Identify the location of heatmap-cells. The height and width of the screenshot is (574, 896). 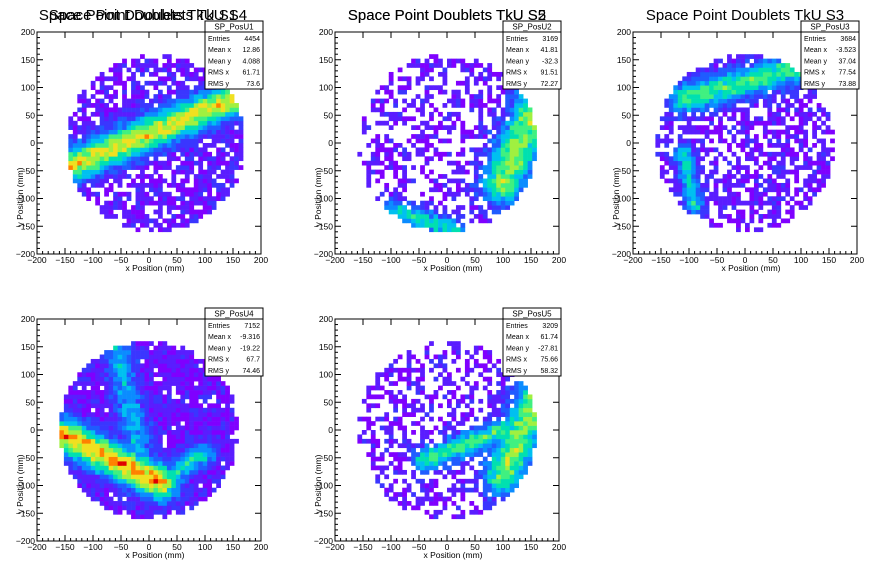
(447, 143).